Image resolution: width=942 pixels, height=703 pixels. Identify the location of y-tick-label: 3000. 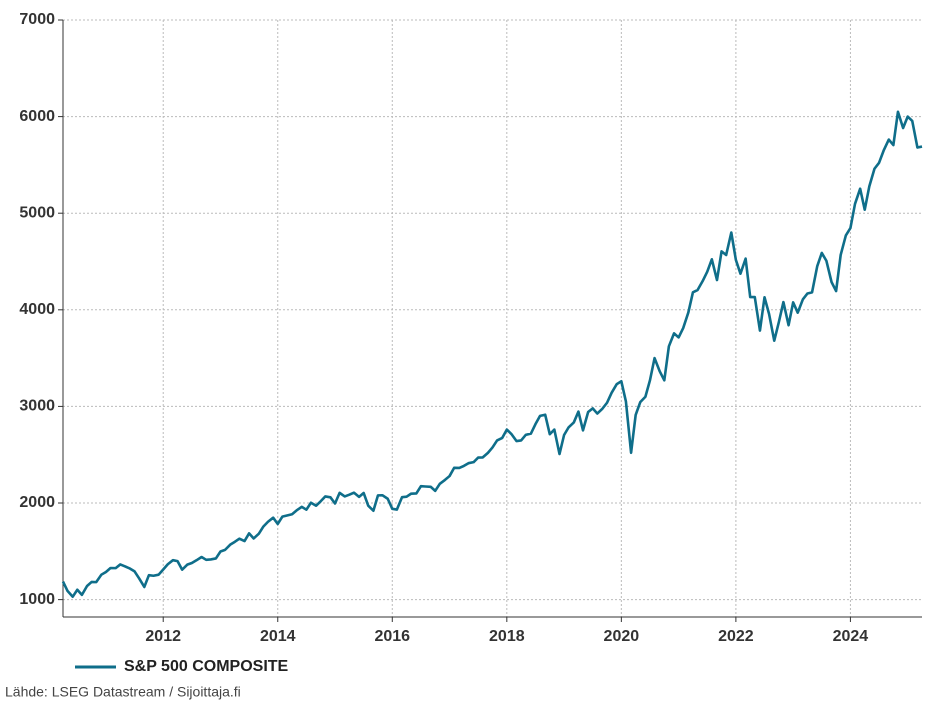
(37, 406).